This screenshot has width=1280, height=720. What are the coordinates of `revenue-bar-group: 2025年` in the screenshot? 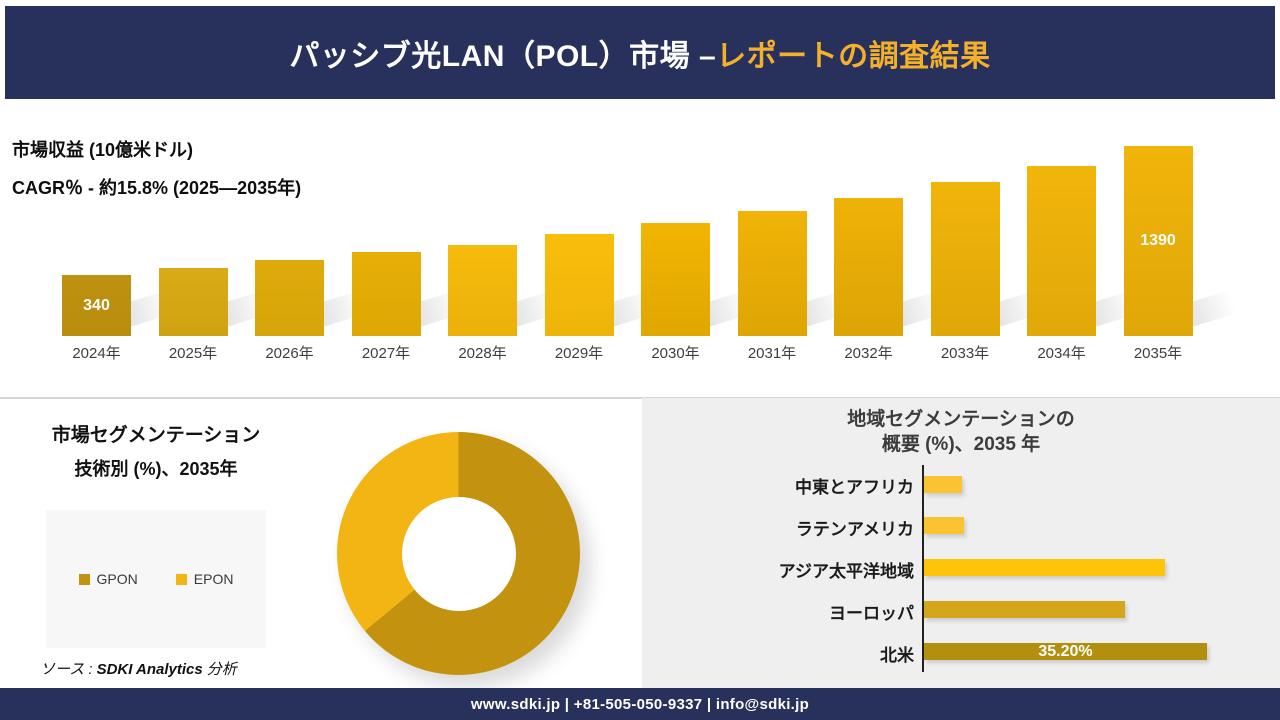 It's located at (215, 248).